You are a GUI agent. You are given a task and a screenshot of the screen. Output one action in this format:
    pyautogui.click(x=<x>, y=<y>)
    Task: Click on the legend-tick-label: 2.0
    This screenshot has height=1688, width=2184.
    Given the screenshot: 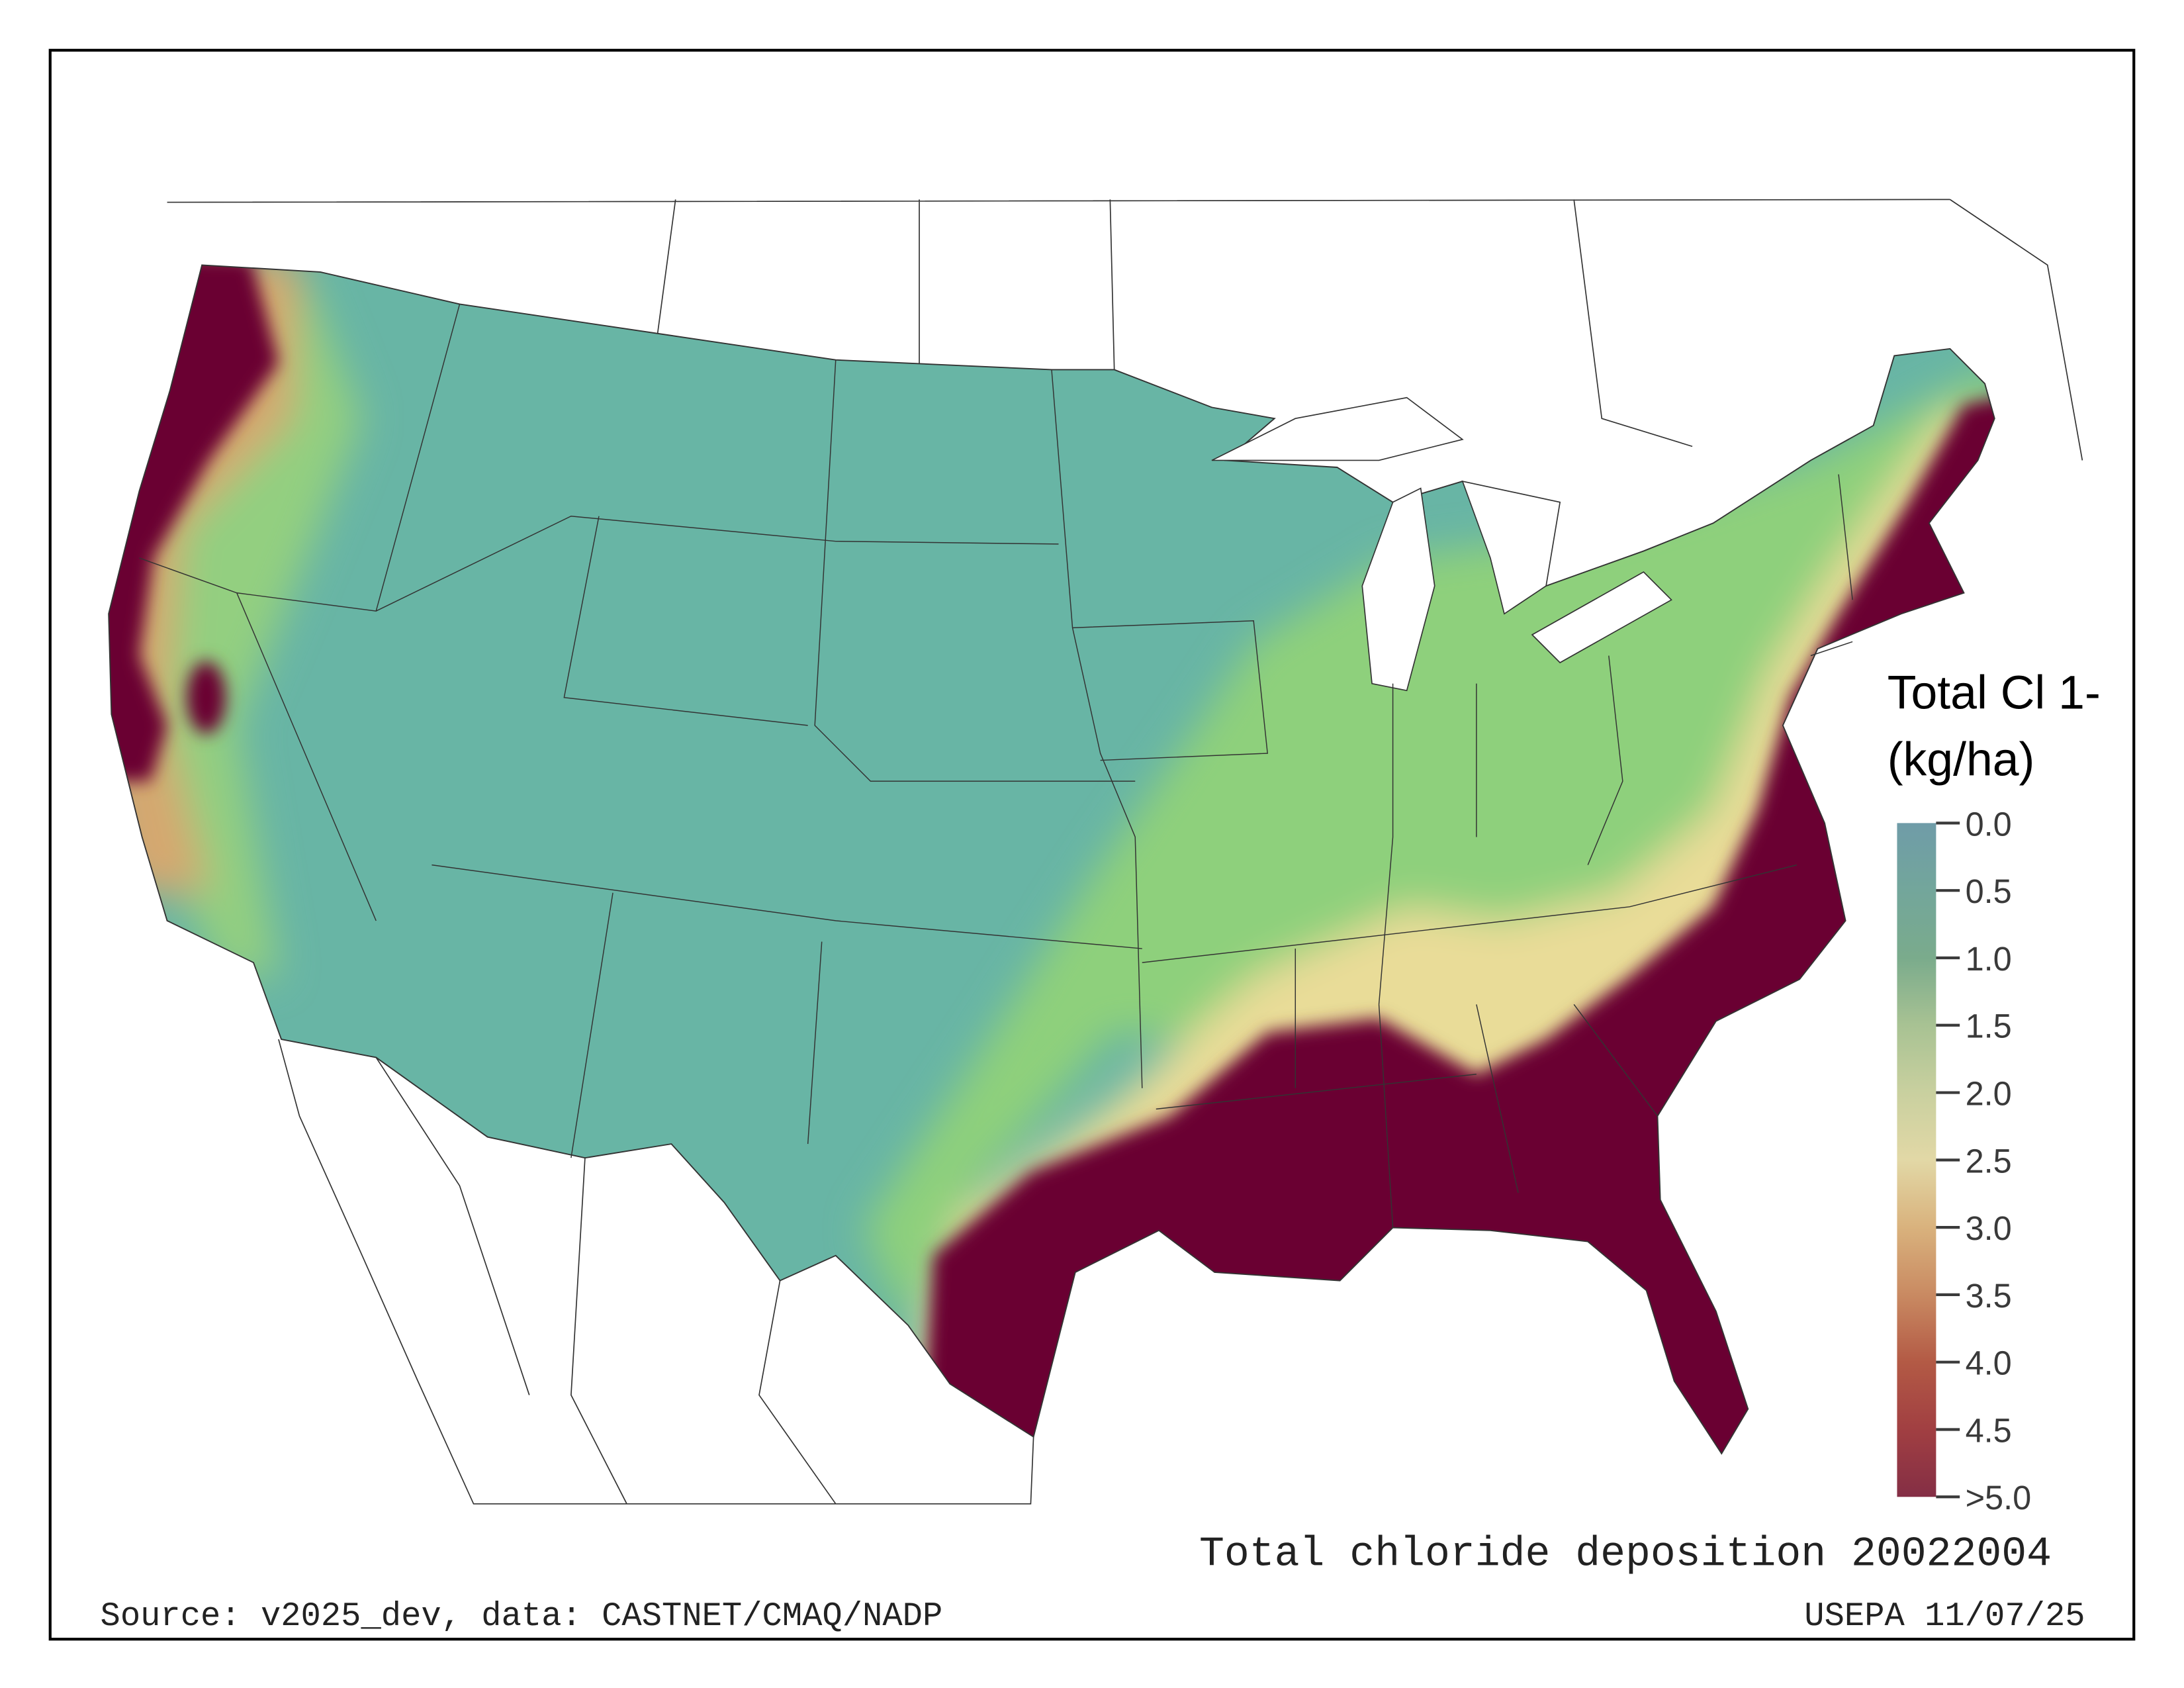 What is the action you would take?
    pyautogui.click(x=1989, y=1093)
    